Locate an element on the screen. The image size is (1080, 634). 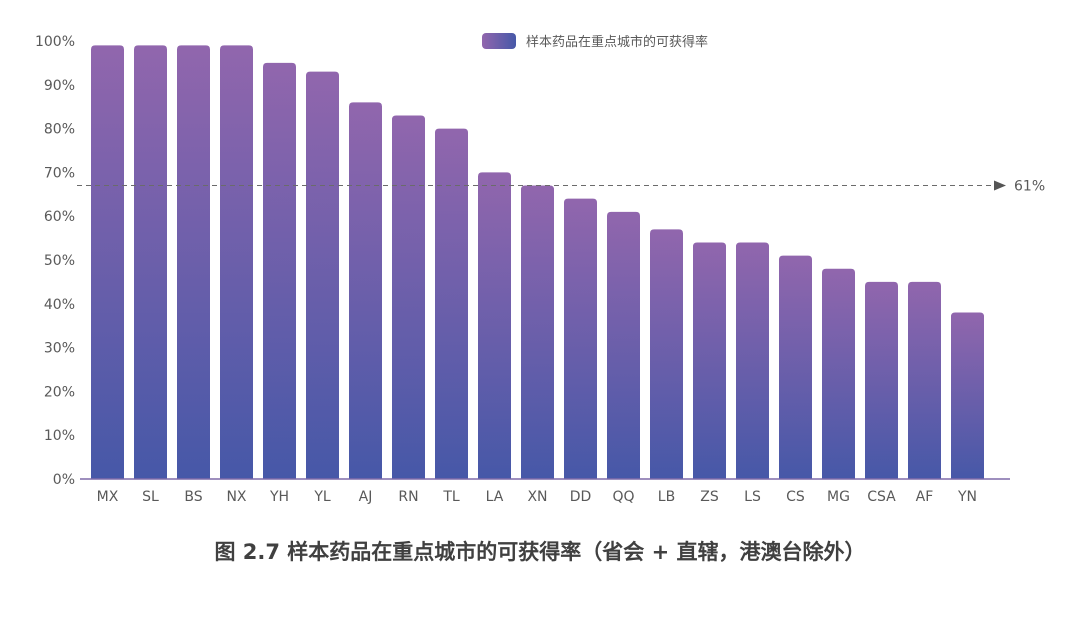
bar-yl is located at coordinates (322, 275).